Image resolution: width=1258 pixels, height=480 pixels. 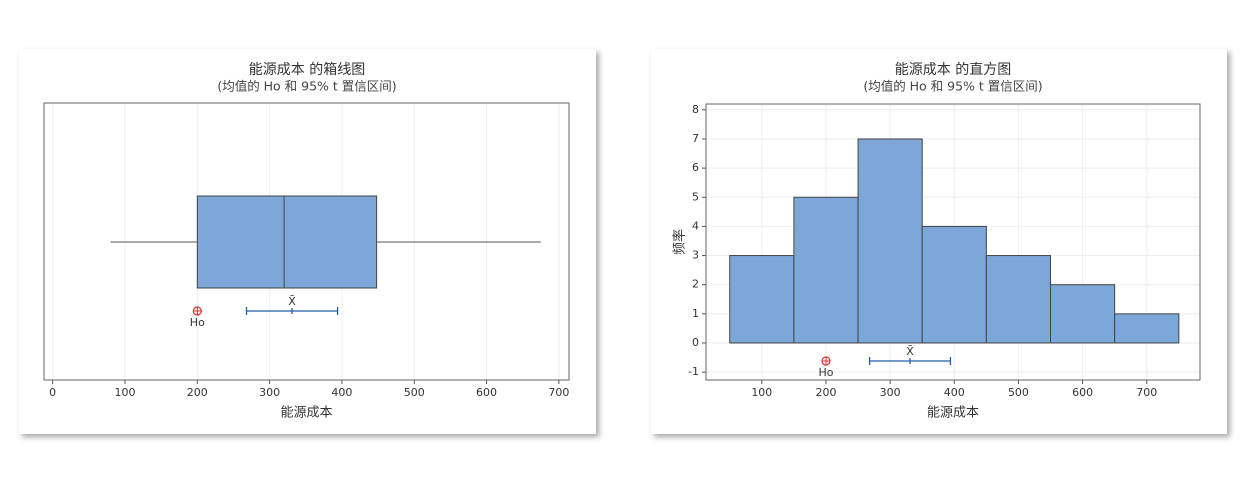 What do you see at coordinates (287, 242) in the screenshot?
I see `box` at bounding box center [287, 242].